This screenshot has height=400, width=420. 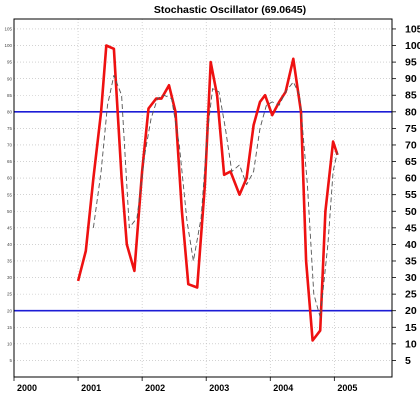 What do you see at coordinates (411, 278) in the screenshot?
I see `y-tick-label-right: 30` at bounding box center [411, 278].